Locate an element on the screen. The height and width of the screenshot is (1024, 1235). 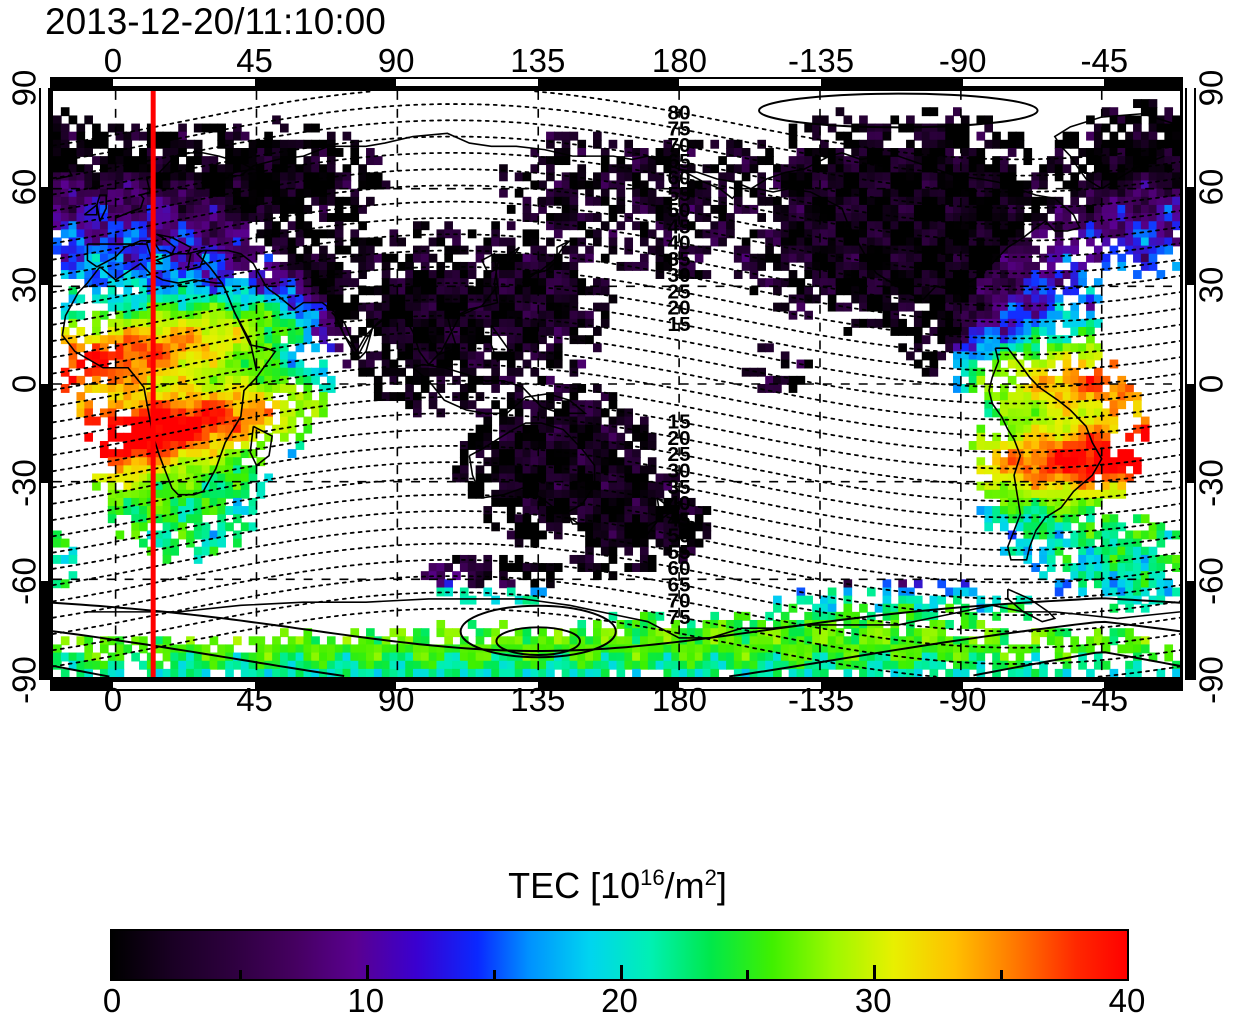
axis-tick-label: 90 is located at coordinates (24, 88).